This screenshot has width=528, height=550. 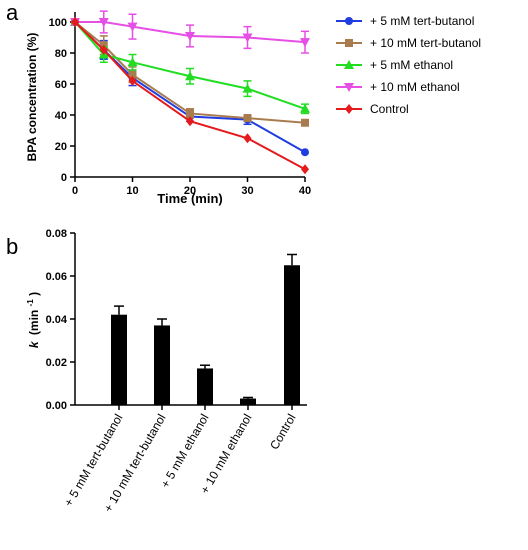 I want to click on b-x-tick-label: Control, so click(x=282, y=432).